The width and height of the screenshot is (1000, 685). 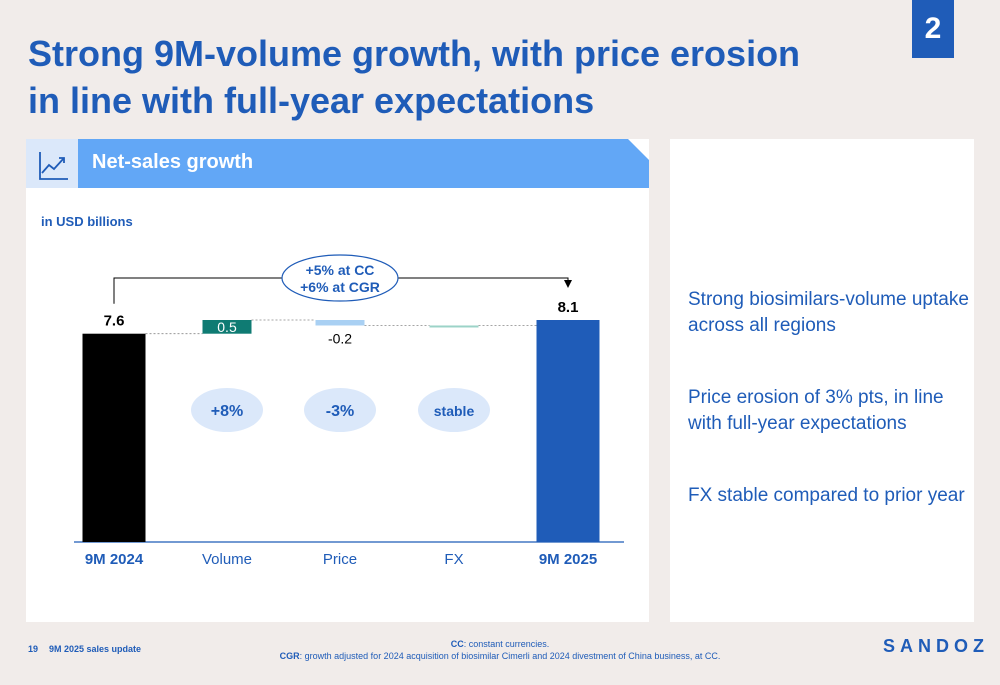 I want to click on category-label-fx: FX, so click(x=453, y=559).